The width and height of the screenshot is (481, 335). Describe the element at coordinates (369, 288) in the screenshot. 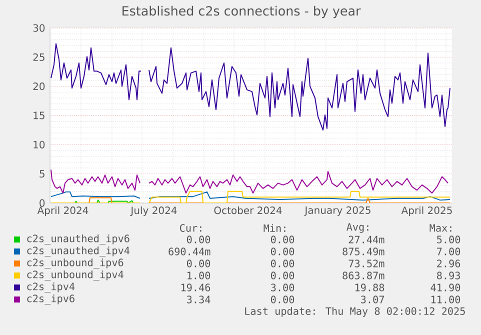

I see `text: 19.88` at that location.